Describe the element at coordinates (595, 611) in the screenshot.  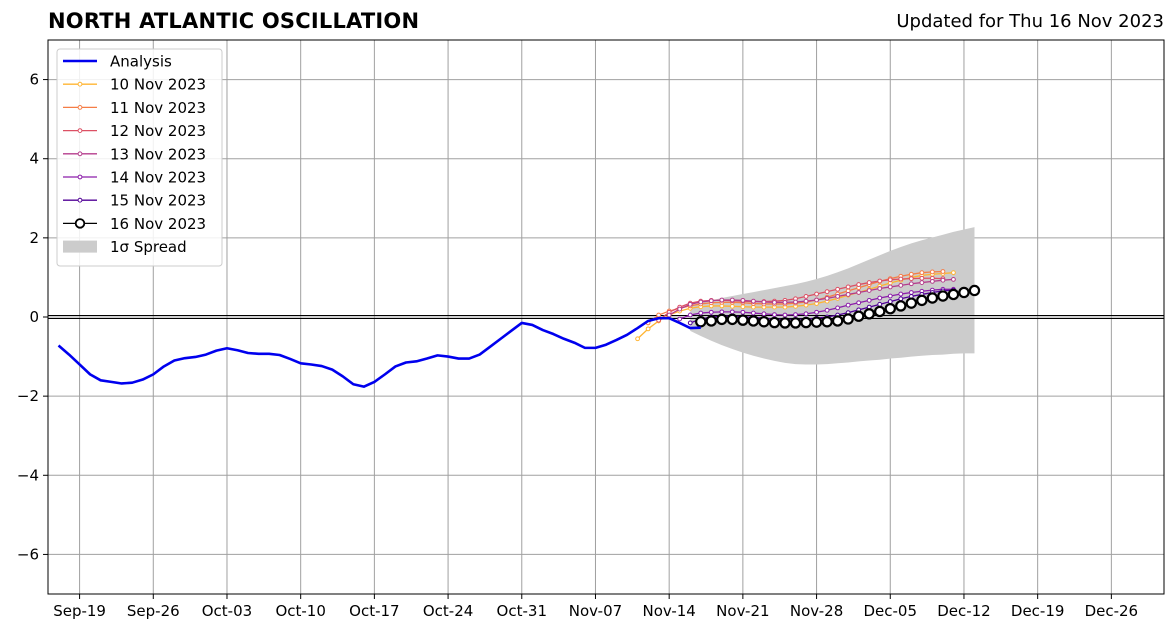
I see `x-tick-label: Nov-07` at that location.